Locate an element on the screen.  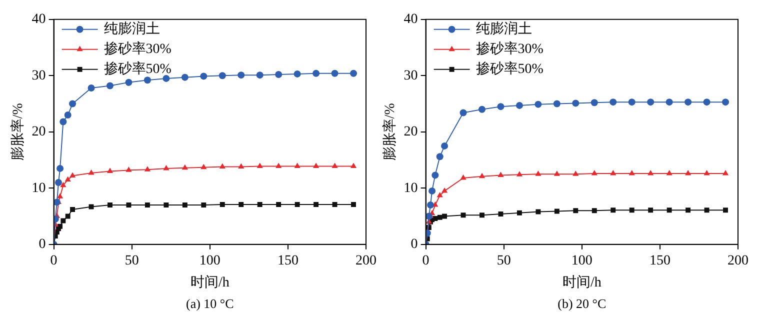
text: (a) 10 °C is located at coordinates (210, 303).